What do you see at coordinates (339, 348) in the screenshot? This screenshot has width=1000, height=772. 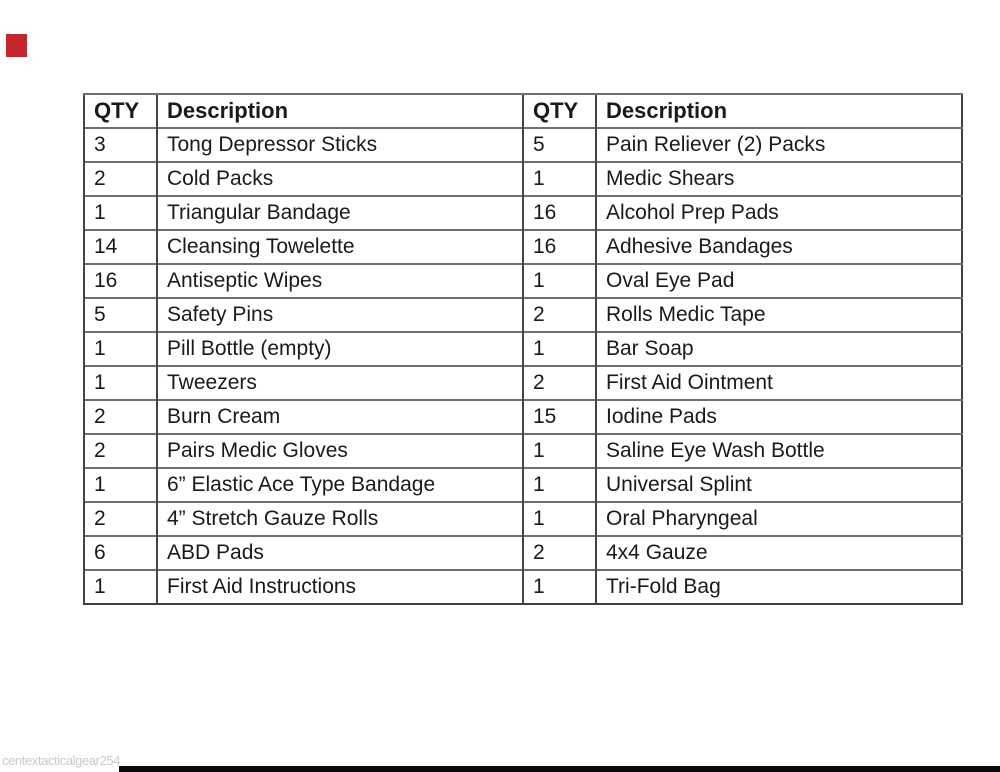 I see `description-cell-left: Pill Bottle (empty)` at bounding box center [339, 348].